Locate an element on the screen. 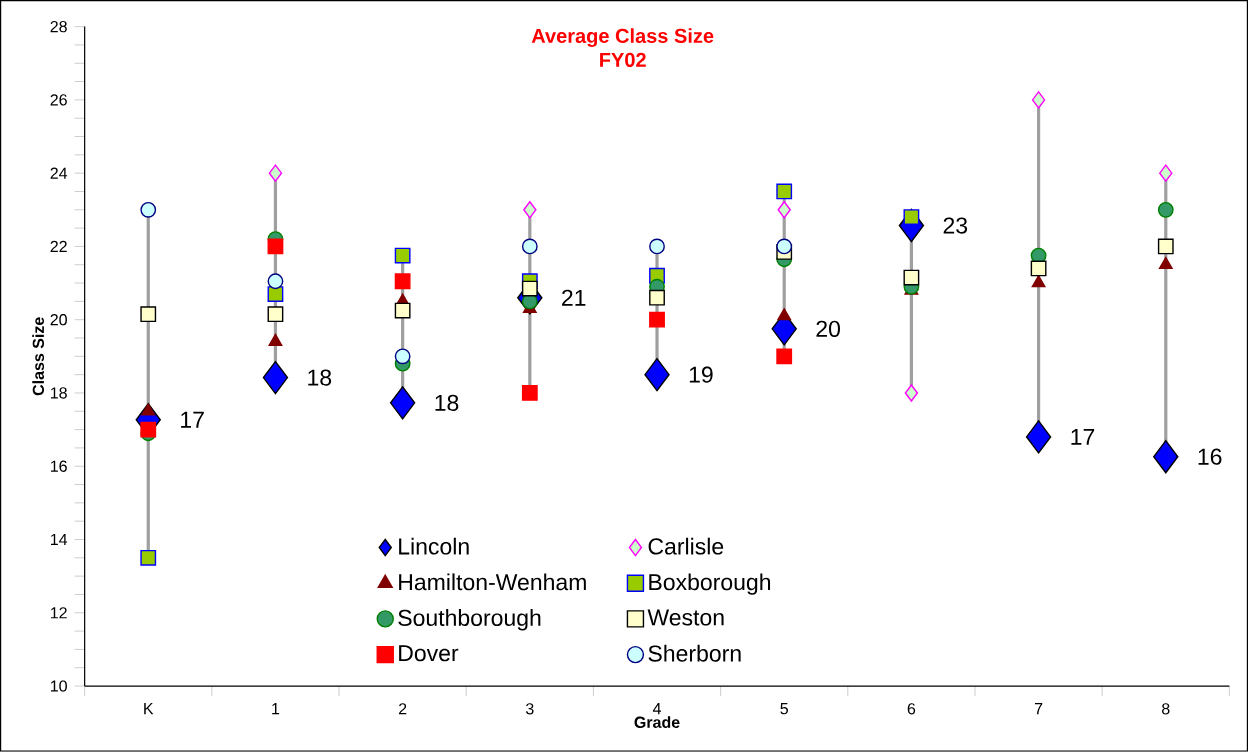  x-tick-label: 2 is located at coordinates (403, 709).